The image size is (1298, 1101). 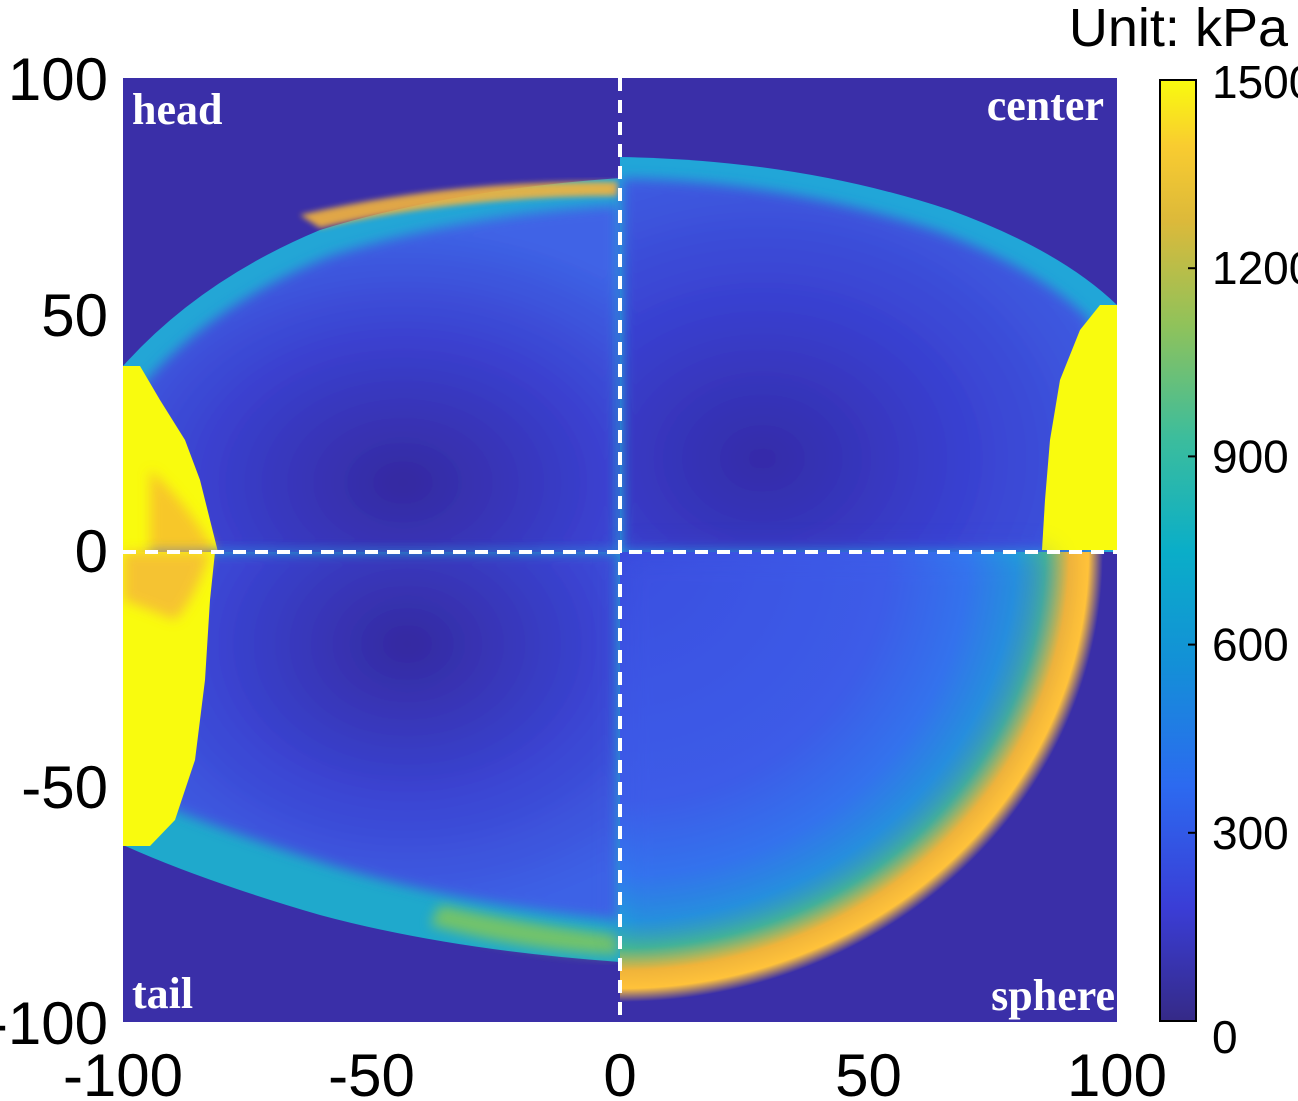 What do you see at coordinates (384, 736) in the screenshot?
I see `tail-region-inner` at bounding box center [384, 736].